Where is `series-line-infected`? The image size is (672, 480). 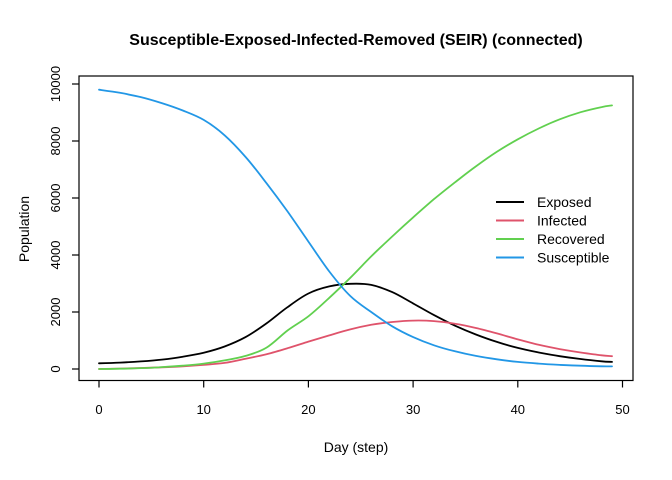
series-line-infected is located at coordinates (355, 344).